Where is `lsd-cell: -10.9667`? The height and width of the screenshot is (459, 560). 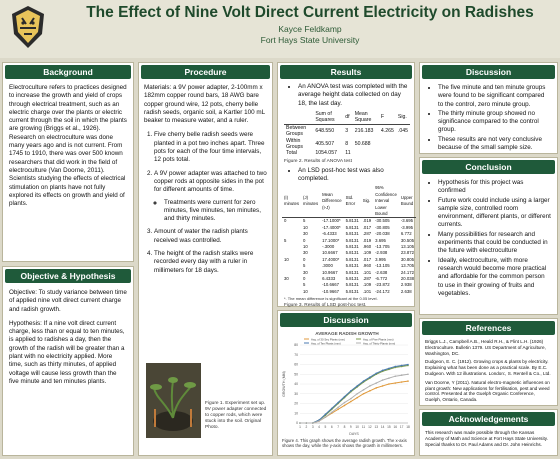 lsd-cell: -10.9667 is located at coordinates (331, 291).